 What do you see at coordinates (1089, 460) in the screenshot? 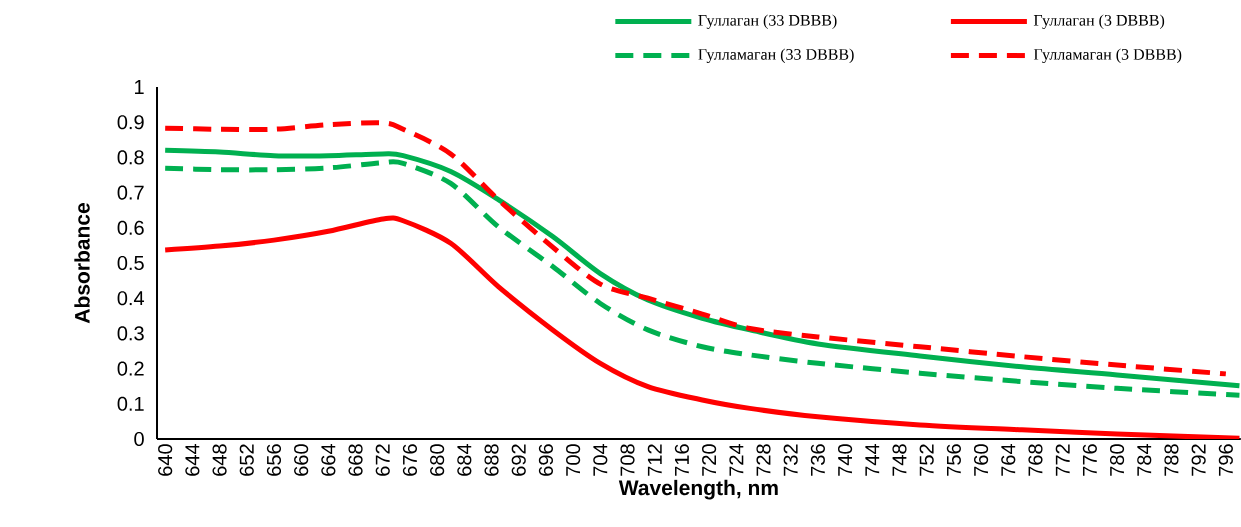
I see `x-tick-label: 776` at bounding box center [1089, 460].